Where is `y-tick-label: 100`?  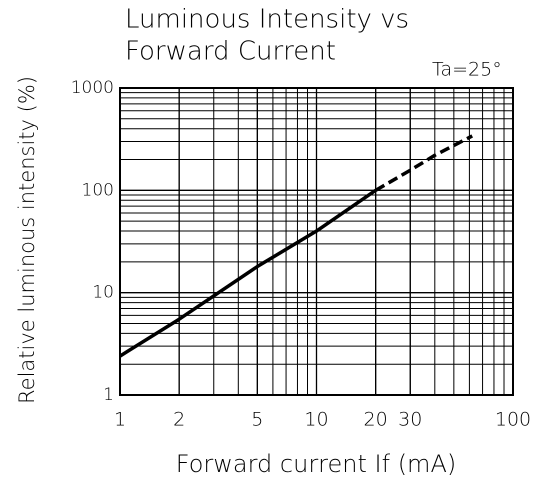 y-tick-label: 100 is located at coordinates (98, 190).